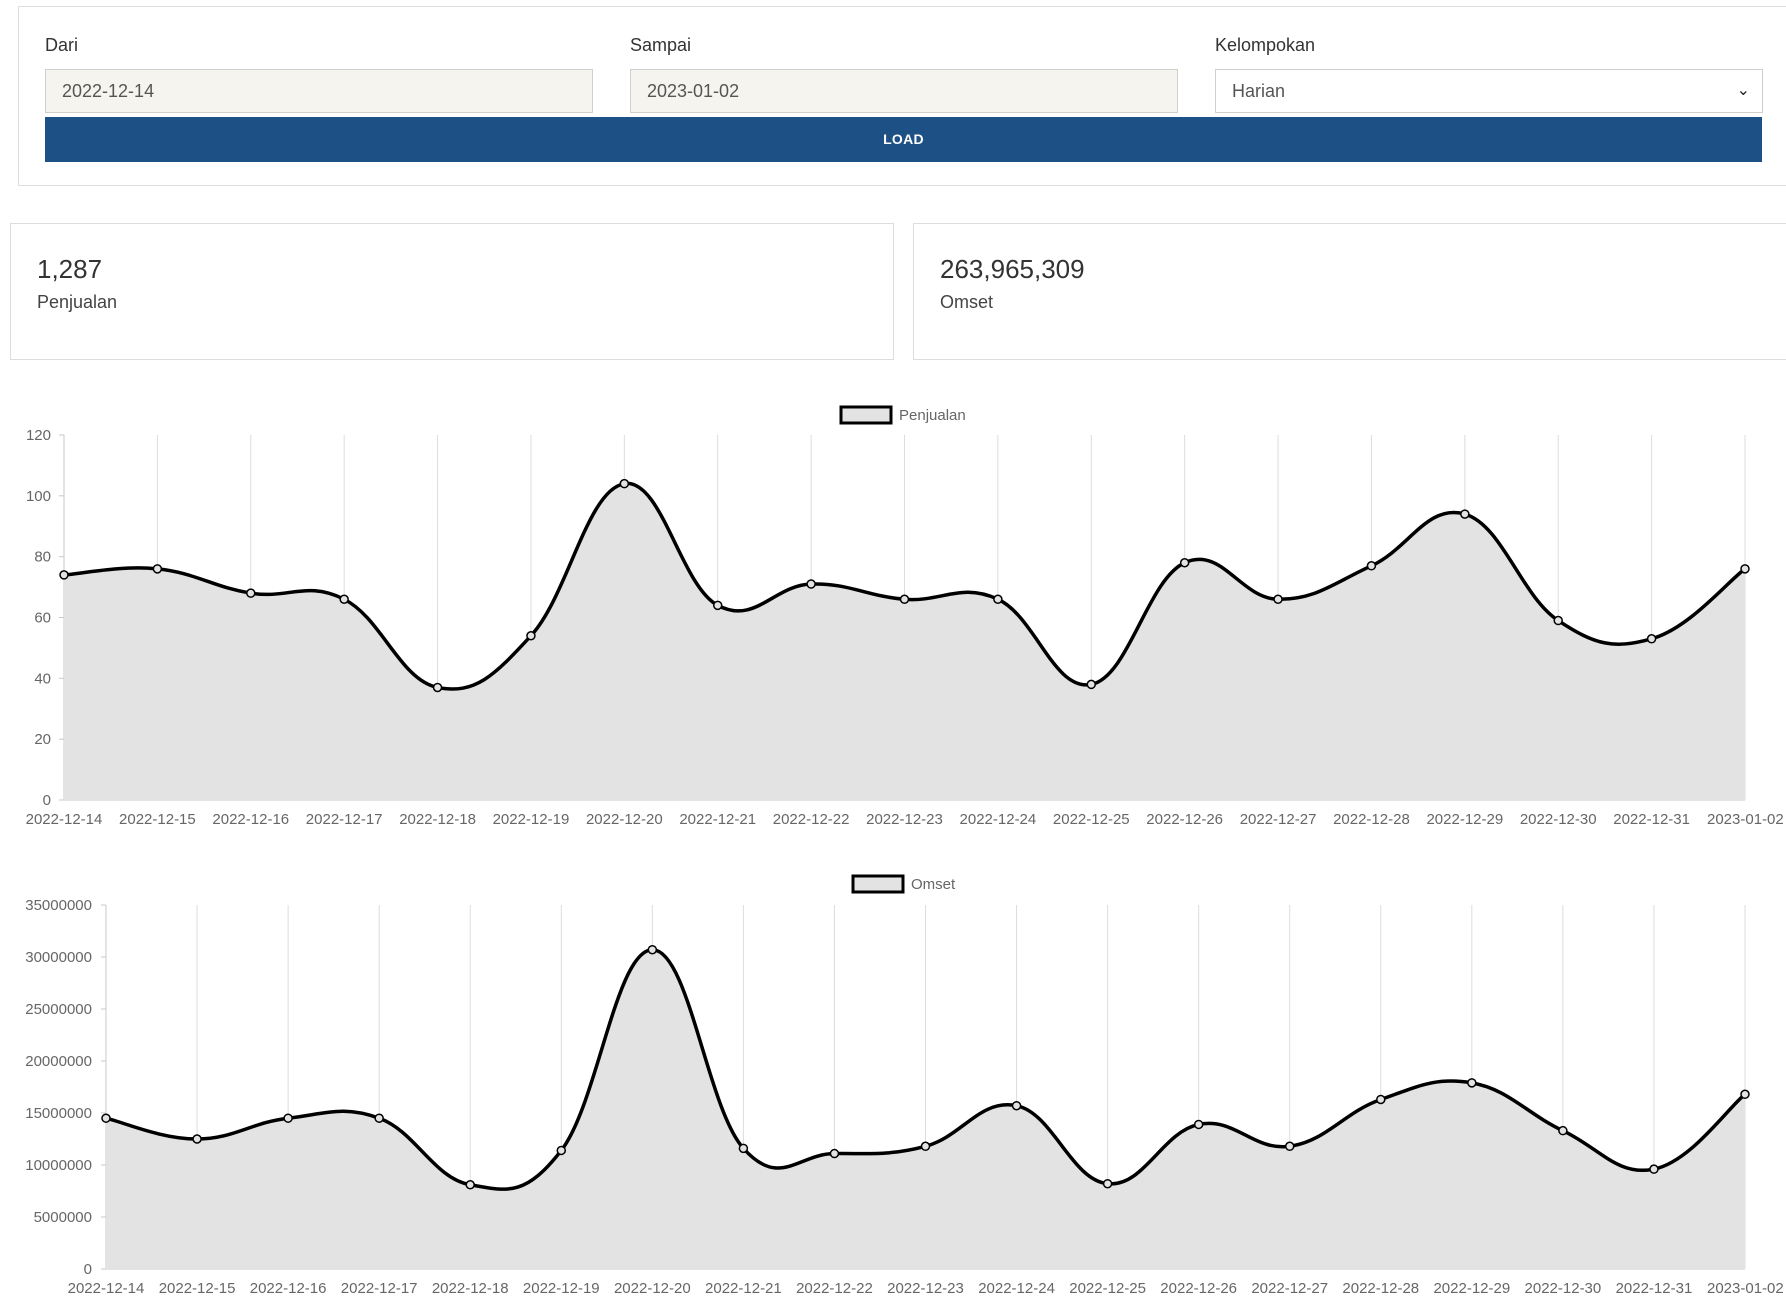 The width and height of the screenshot is (1786, 1297). I want to click on group-select: Harian ⌄, so click(1489, 91).